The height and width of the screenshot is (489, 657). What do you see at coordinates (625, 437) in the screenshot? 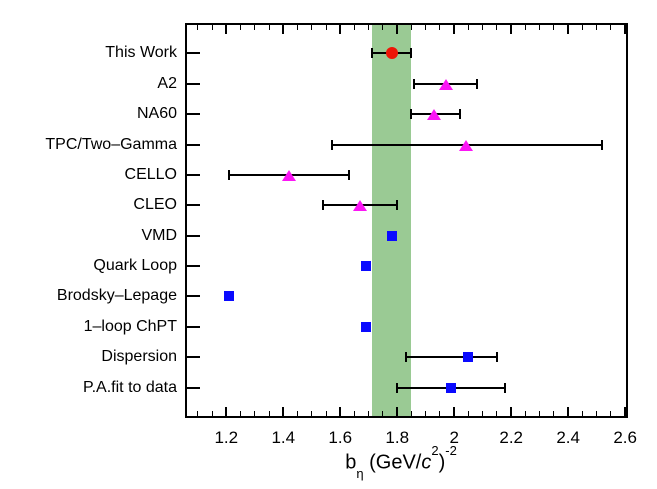
I see `x-tick-label: 2.6` at bounding box center [625, 437].